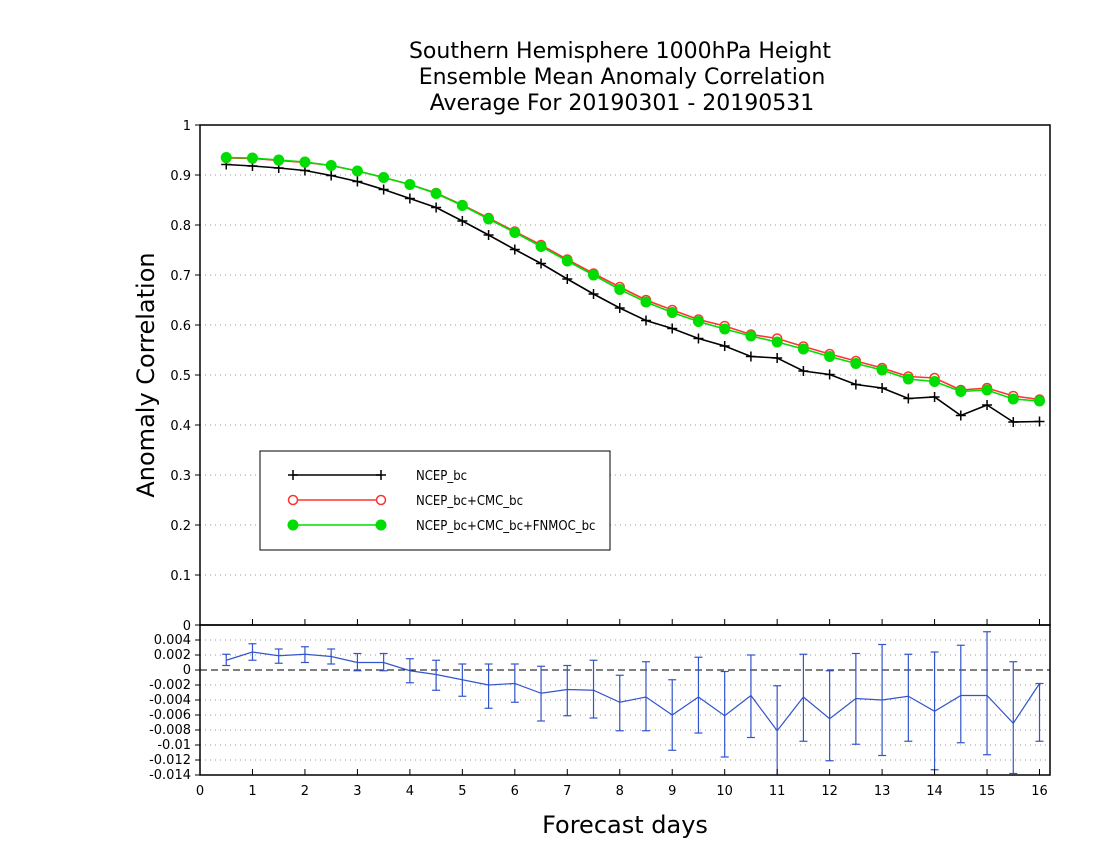 The width and height of the screenshot is (1100, 850). What do you see at coordinates (293, 525) in the screenshot?
I see `legend-marker-left` at bounding box center [293, 525].